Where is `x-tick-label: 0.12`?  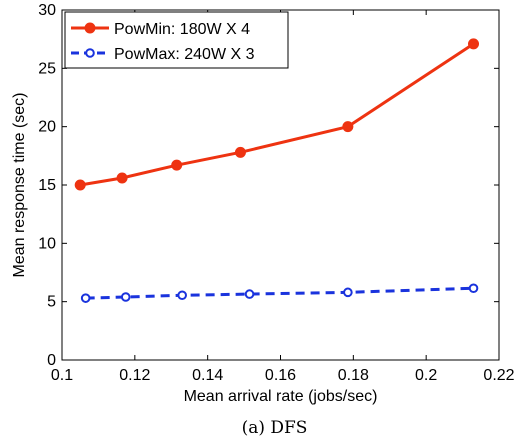 x-tick-label: 0.12 is located at coordinates (134, 375).